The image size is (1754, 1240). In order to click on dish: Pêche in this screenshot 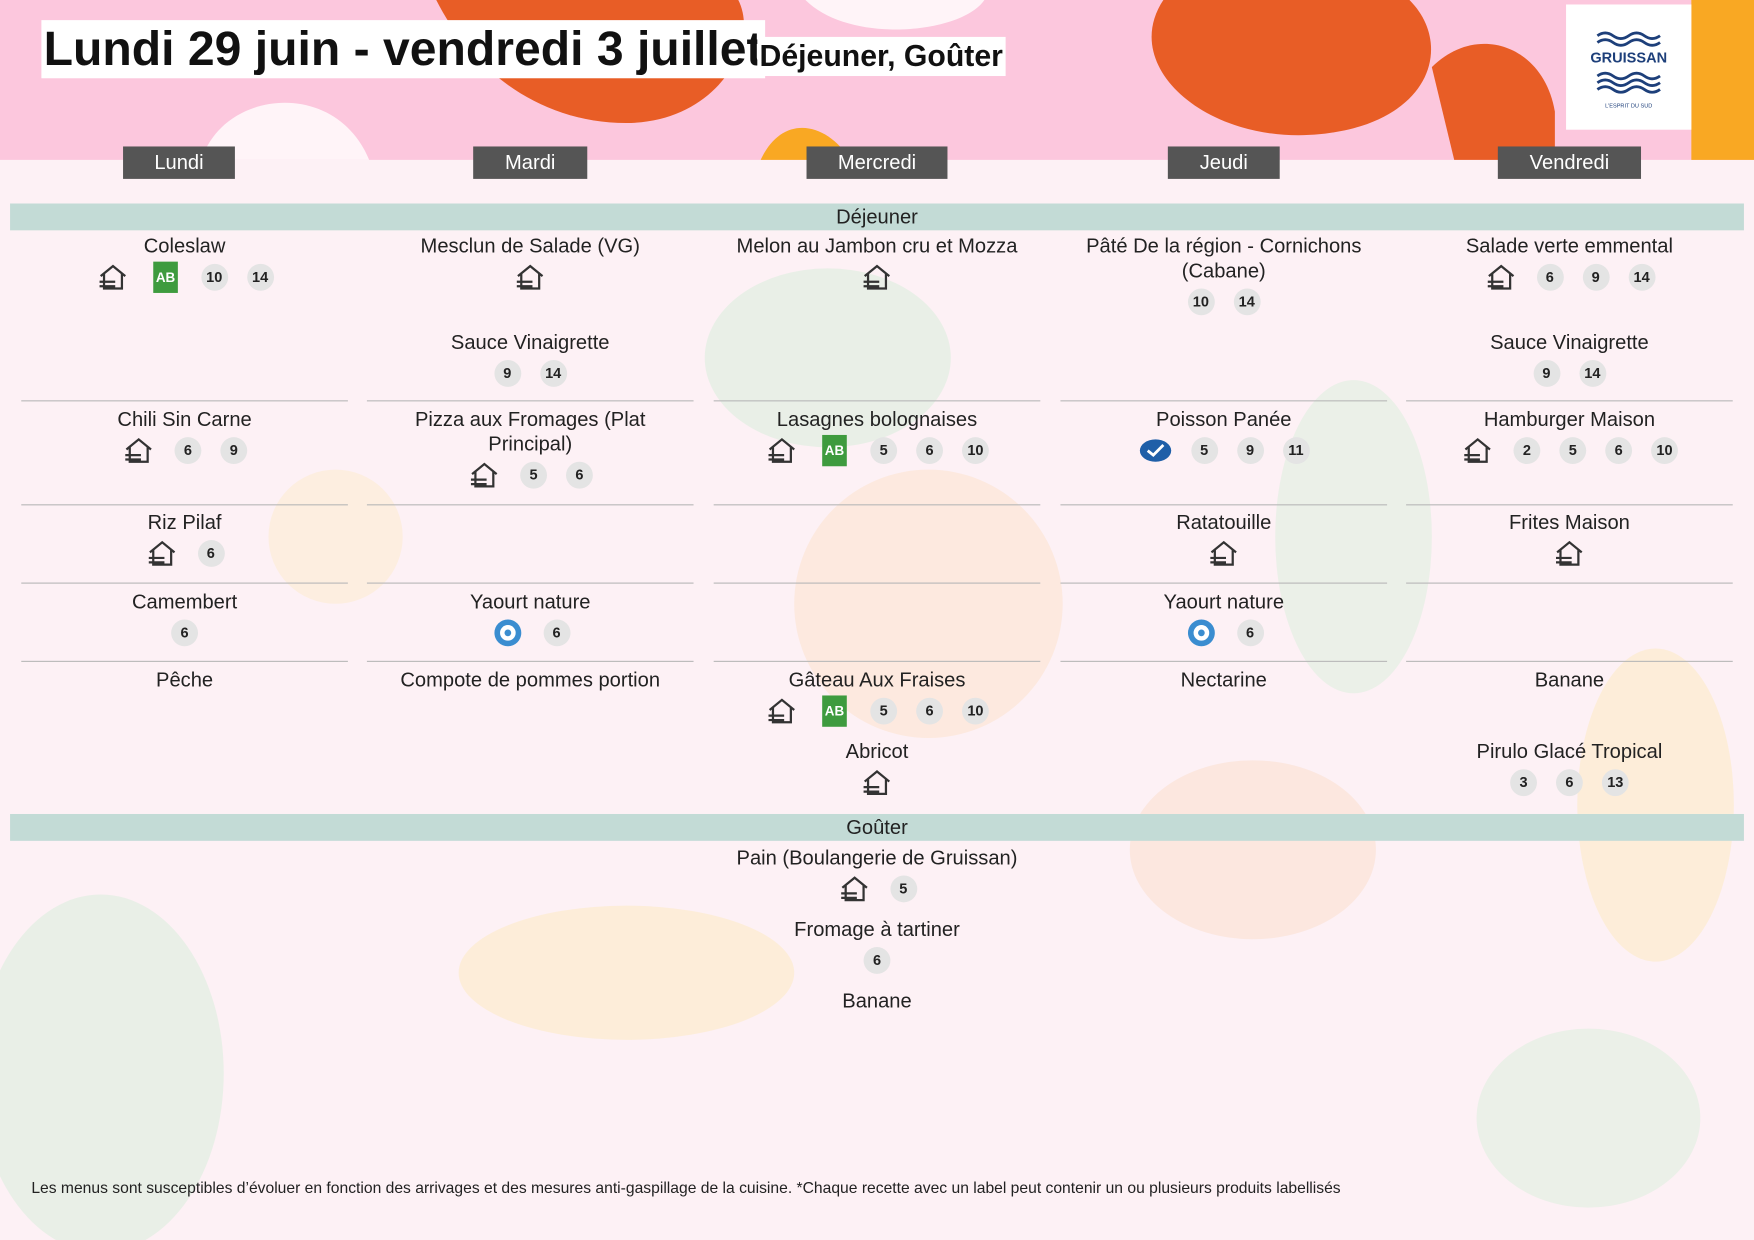, I will do `click(184, 680)`.